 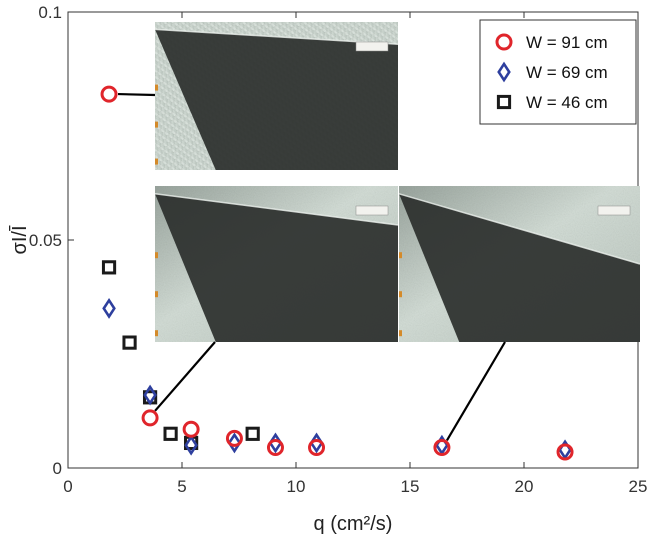 I want to click on y-tick-label: 0, so click(x=57, y=468).